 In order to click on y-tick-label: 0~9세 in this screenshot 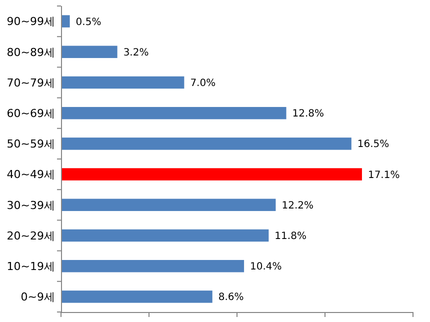, I will do `click(37, 297)`.